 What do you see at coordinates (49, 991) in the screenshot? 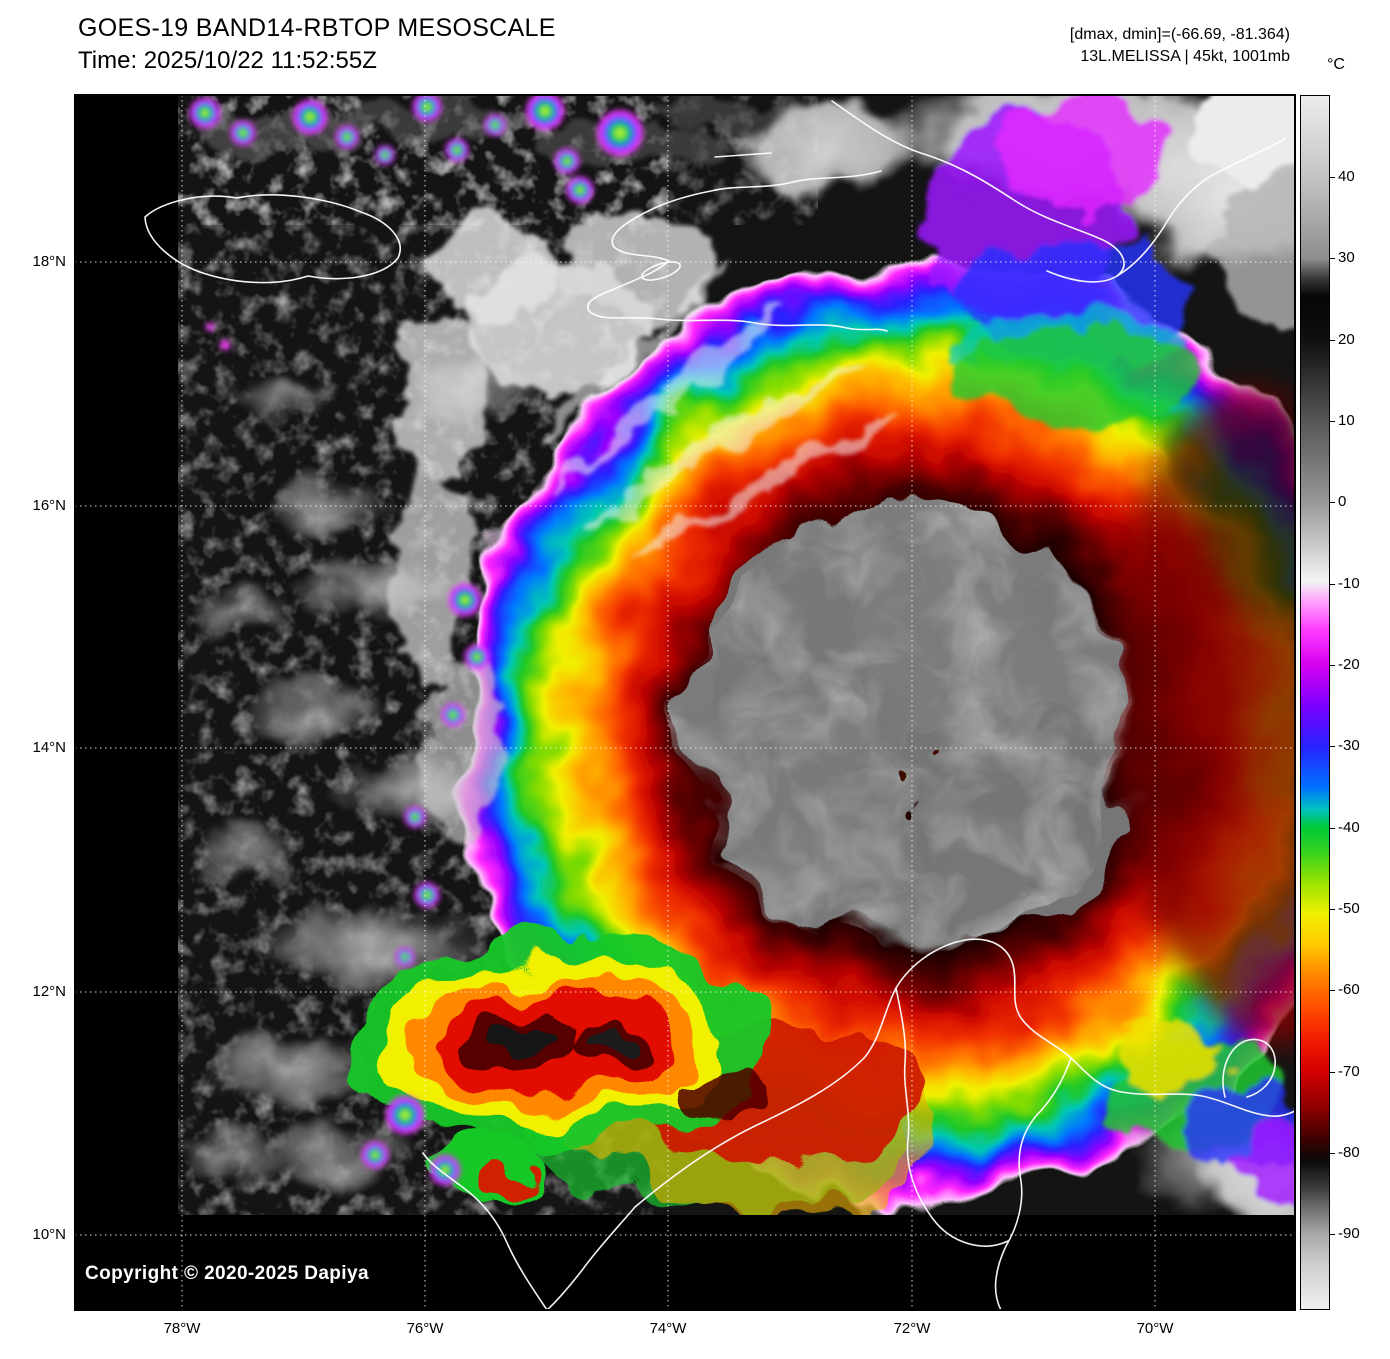
I see `lat-label: 12°N` at bounding box center [49, 991].